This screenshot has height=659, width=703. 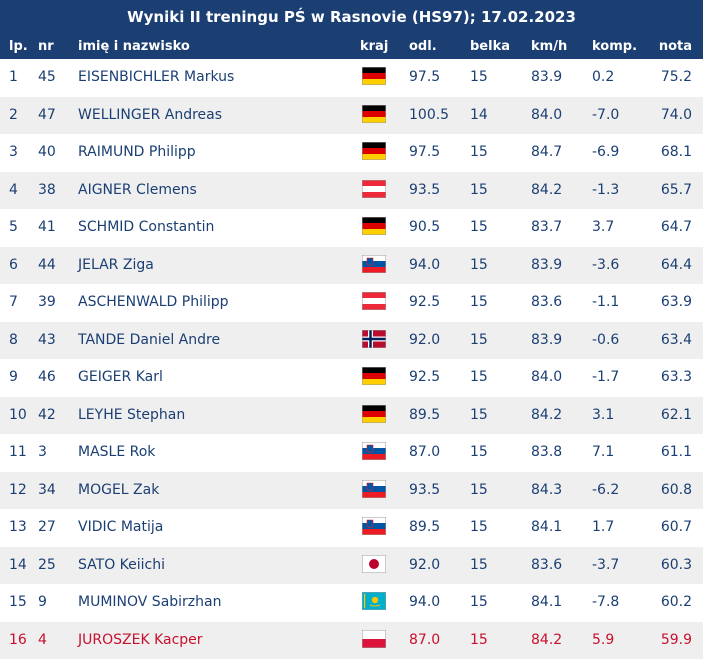 I want to click on cell-komp: -3.7, so click(x=617, y=566).